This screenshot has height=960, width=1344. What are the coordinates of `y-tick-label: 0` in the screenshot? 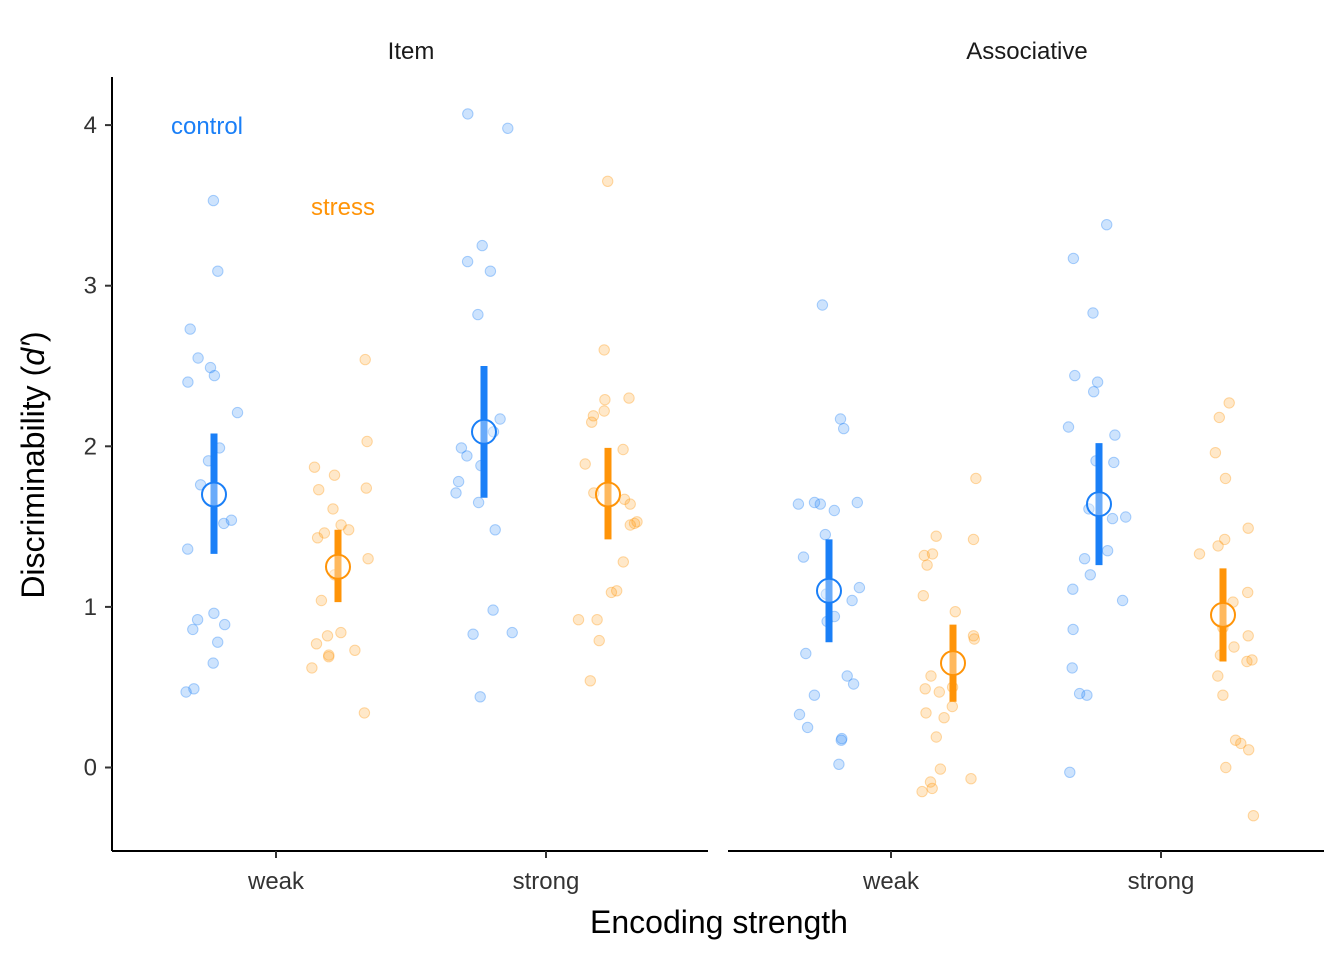 It's located at (90, 768).